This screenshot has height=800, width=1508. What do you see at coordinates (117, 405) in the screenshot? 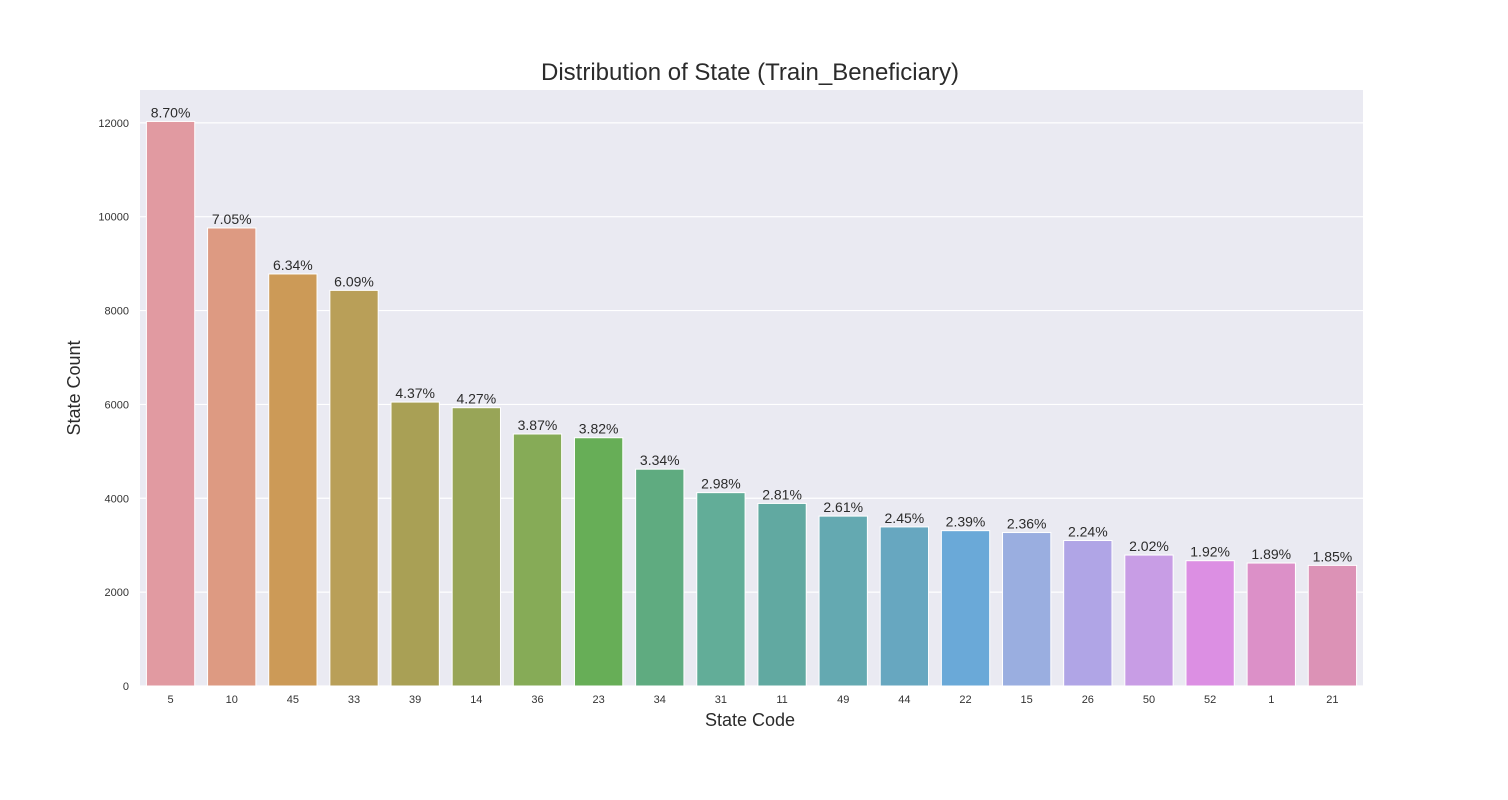
I see `y-tick-label: 6000` at bounding box center [117, 405].